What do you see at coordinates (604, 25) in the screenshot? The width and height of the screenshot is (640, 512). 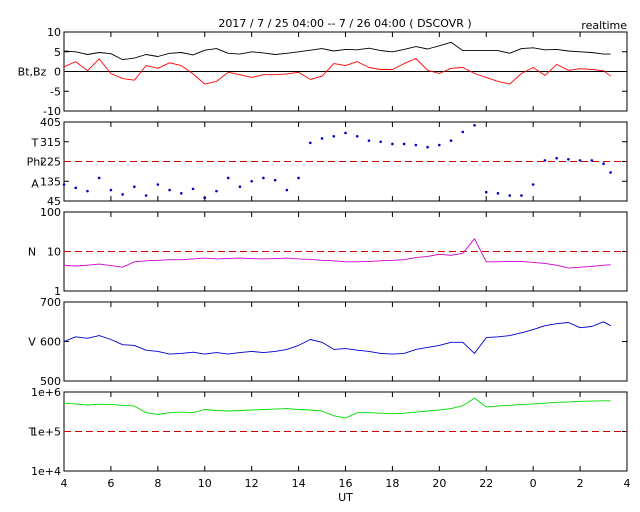 I see `realtime-label: realtime` at bounding box center [604, 25].